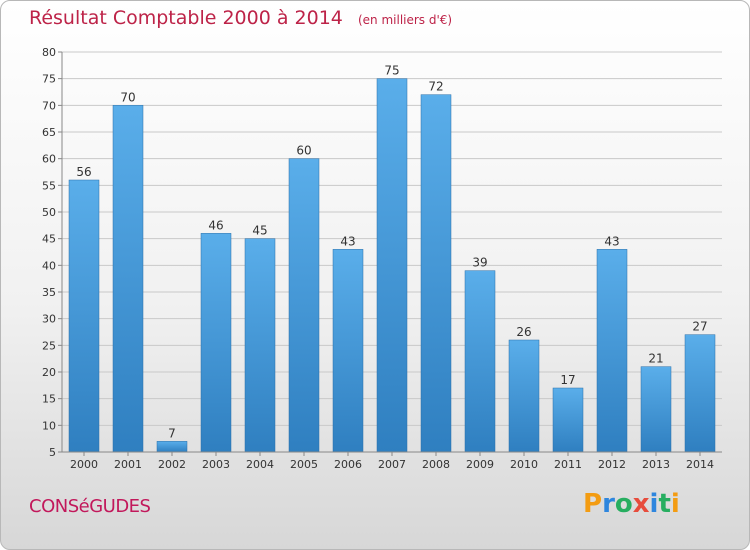 This screenshot has width=750, height=550. Describe the element at coordinates (608, 504) in the screenshot. I see `brand-letter: r` at that location.